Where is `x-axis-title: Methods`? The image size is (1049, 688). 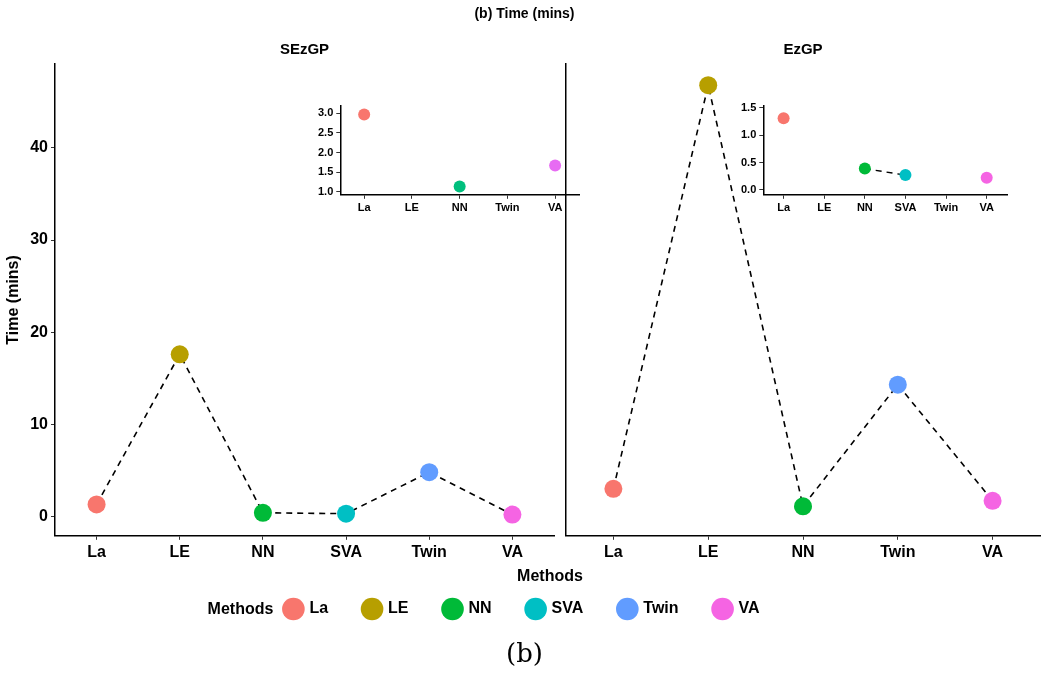
x-axis-title: Methods is located at coordinates (550, 576).